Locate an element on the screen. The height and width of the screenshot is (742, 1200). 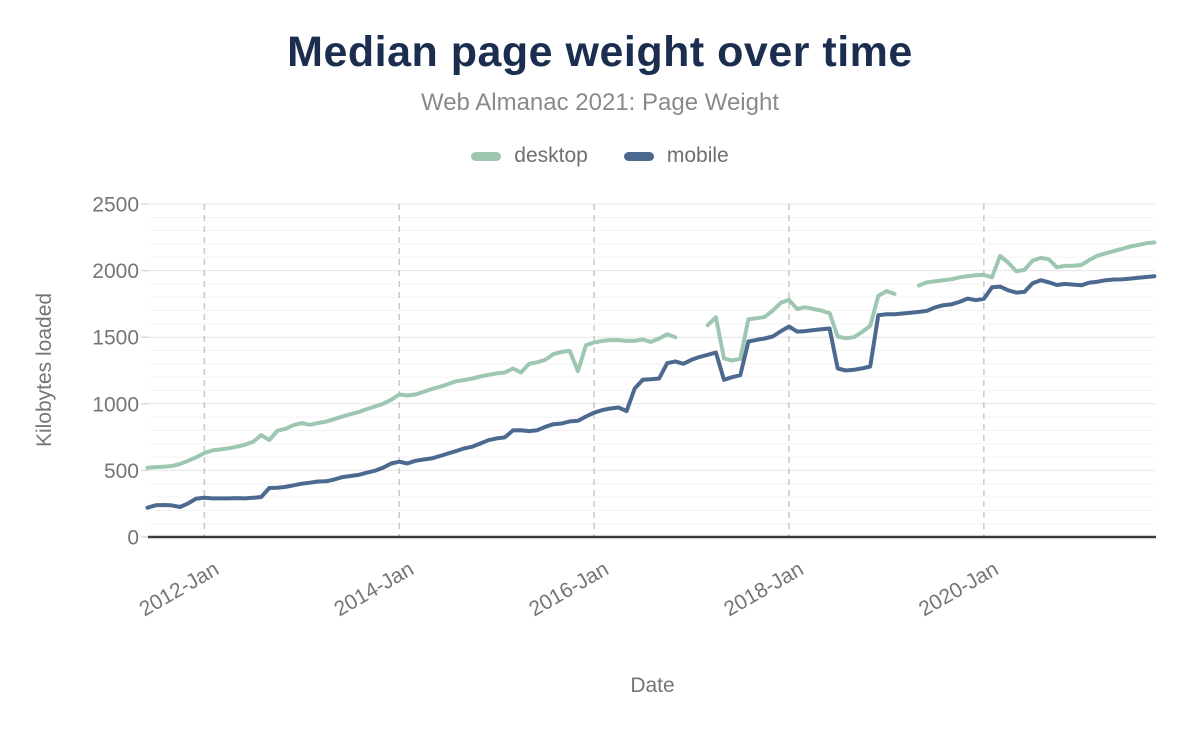
y-tick-label: 0 is located at coordinates (133, 538).